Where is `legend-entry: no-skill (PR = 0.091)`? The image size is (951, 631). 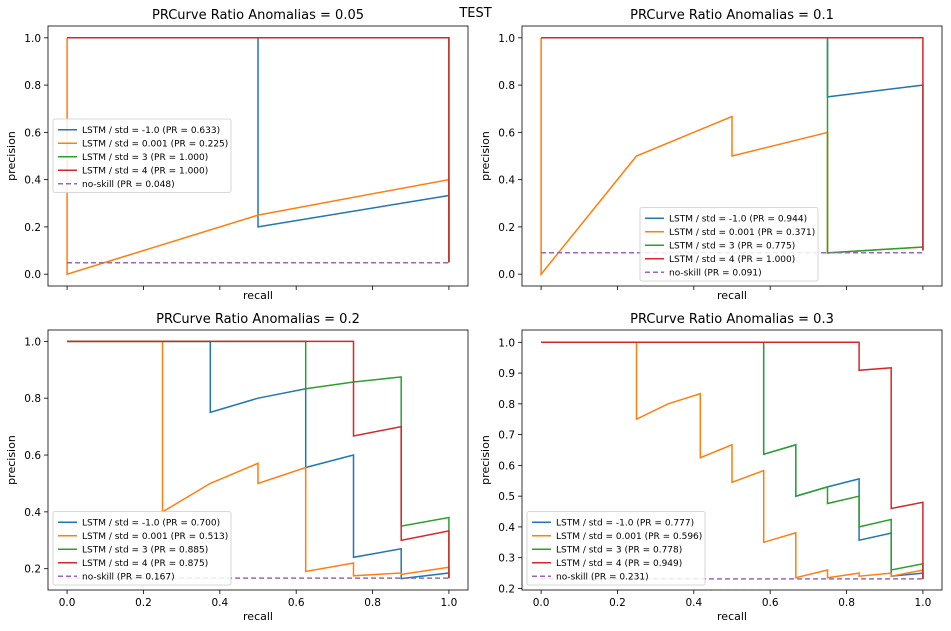 legend-entry: no-skill (PR = 0.091) is located at coordinates (715, 273).